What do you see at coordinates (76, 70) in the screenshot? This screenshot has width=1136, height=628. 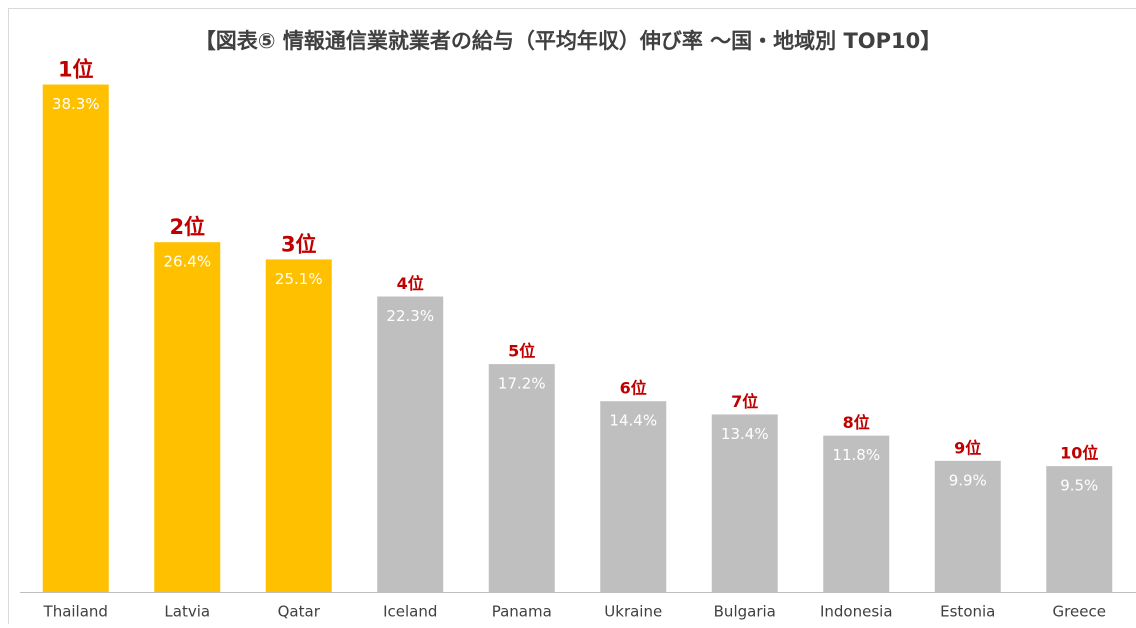 I see `rank-label: 1位` at bounding box center [76, 70].